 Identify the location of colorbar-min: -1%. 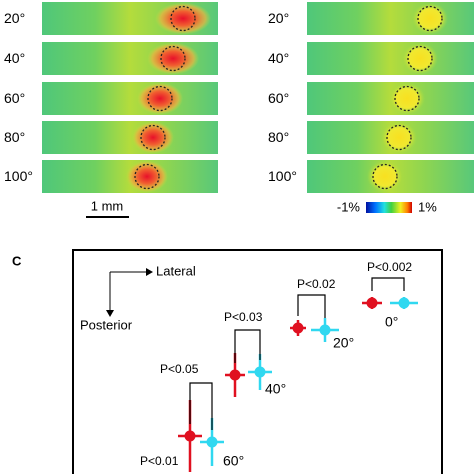
(349, 206).